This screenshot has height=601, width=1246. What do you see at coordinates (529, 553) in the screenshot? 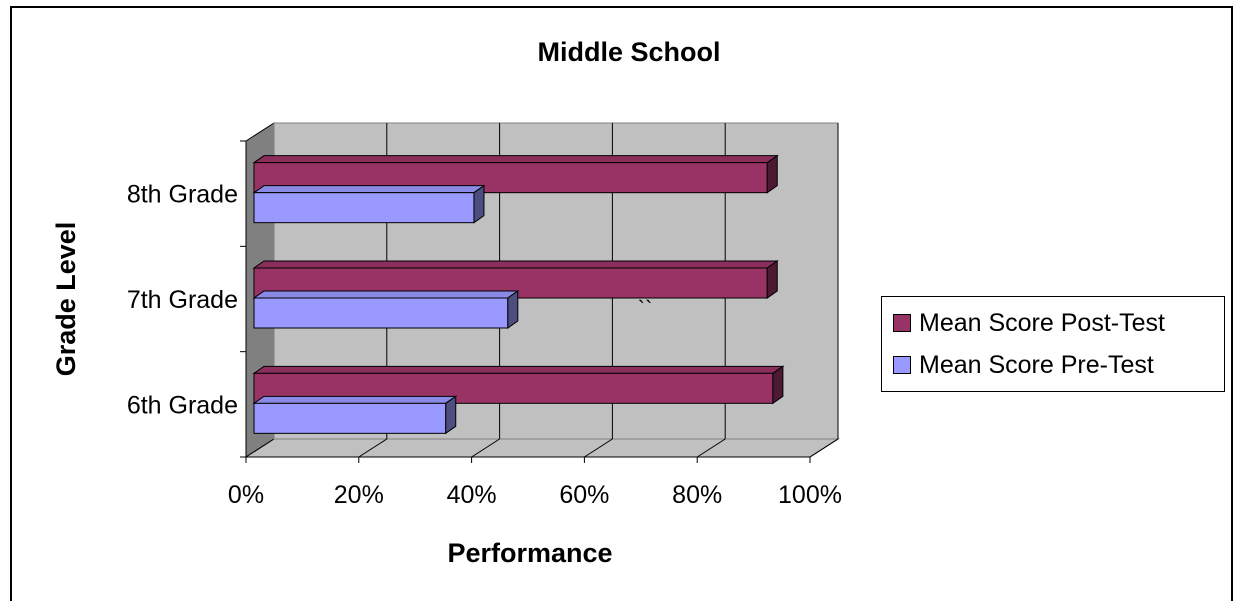
I see `x-axis-title: Performance` at bounding box center [529, 553].